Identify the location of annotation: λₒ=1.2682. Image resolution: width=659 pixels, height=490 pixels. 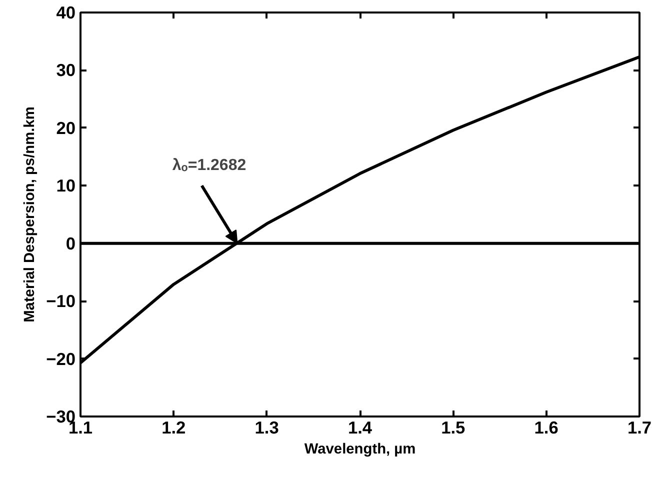
(209, 165).